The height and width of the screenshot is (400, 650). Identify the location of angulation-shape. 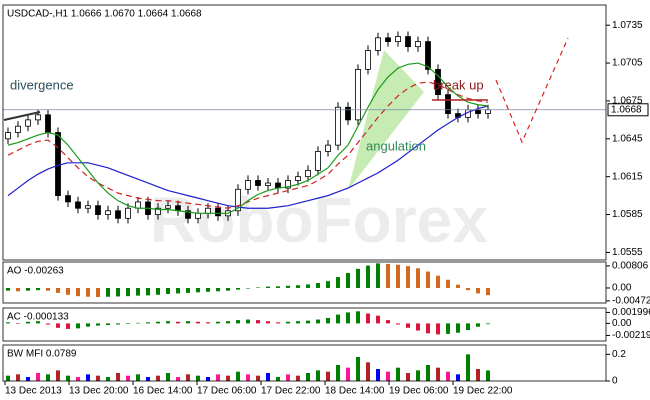
(386, 120).